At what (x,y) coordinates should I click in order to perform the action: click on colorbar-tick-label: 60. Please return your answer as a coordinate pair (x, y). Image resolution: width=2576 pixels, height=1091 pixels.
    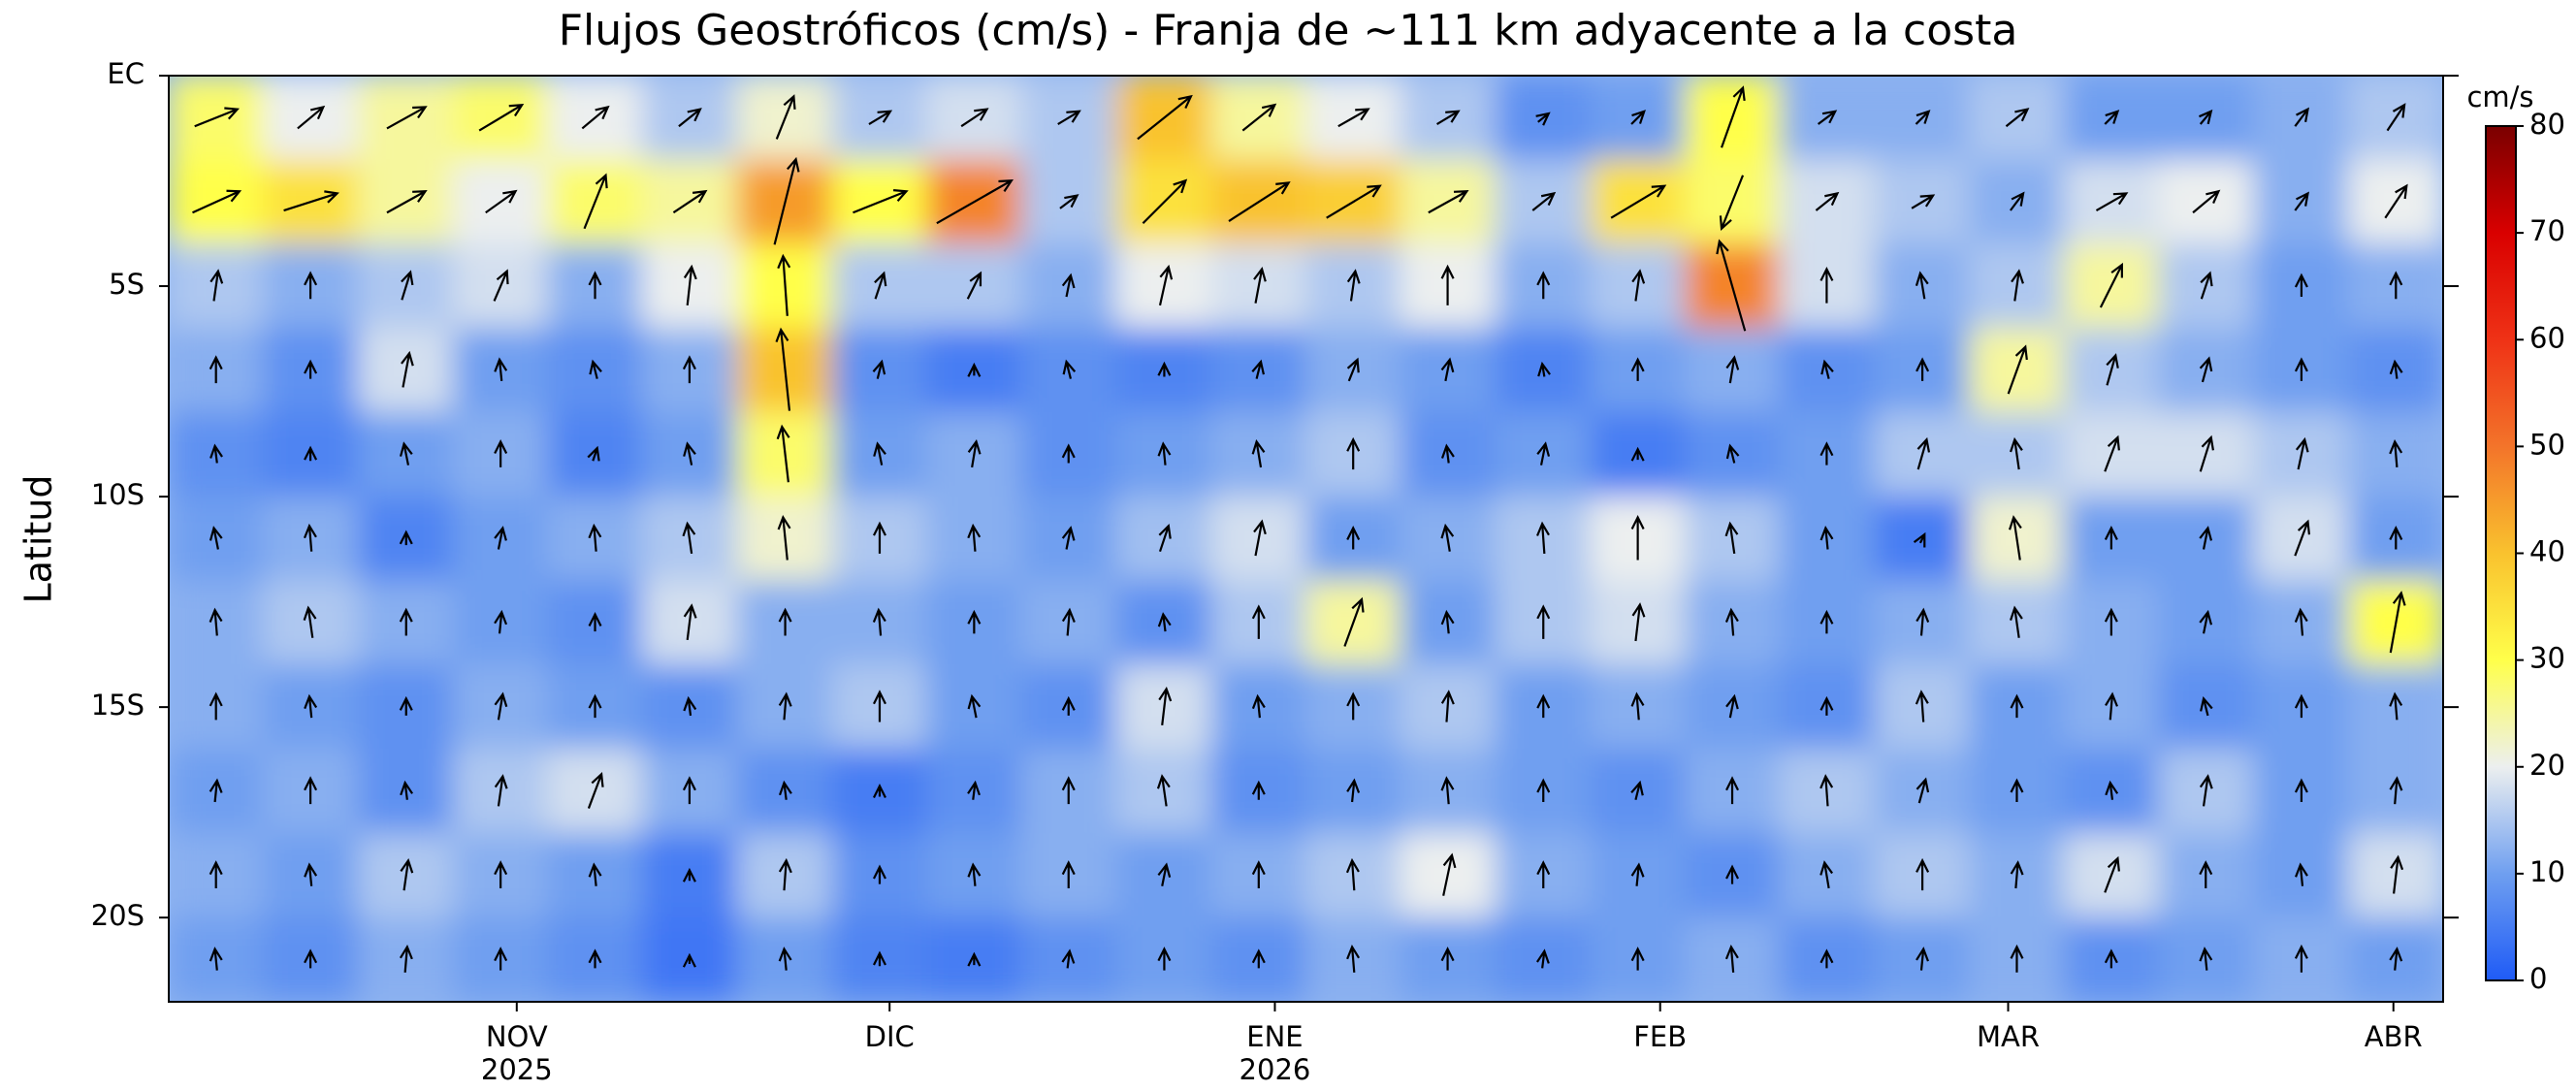
    Looking at the image, I should click on (2547, 337).